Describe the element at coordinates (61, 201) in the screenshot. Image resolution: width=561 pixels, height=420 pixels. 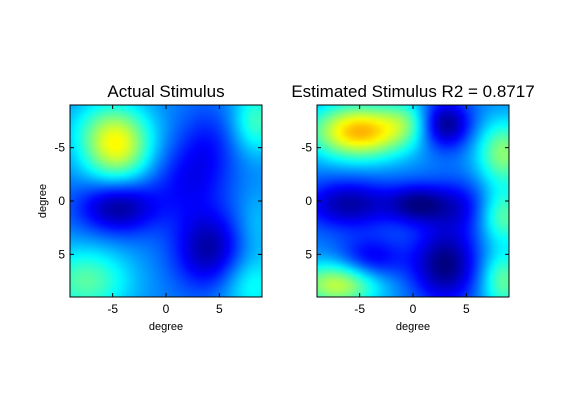
I see `actual-stimulus-ytick-label: 0` at that location.